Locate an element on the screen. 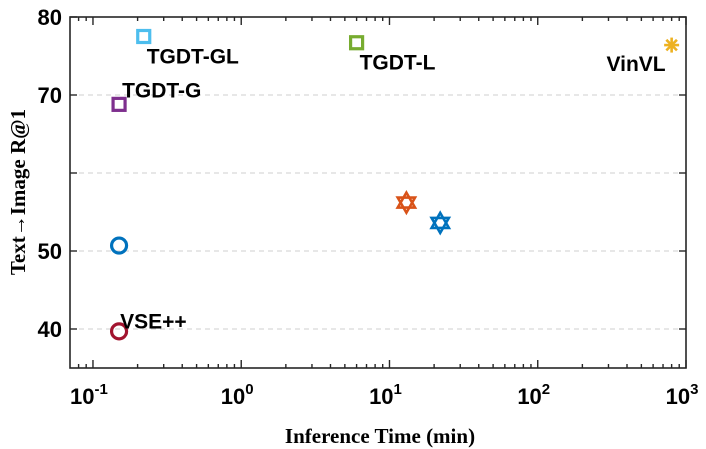 The width and height of the screenshot is (706, 449). x-tick-label: 10⁰ is located at coordinates (237, 395).